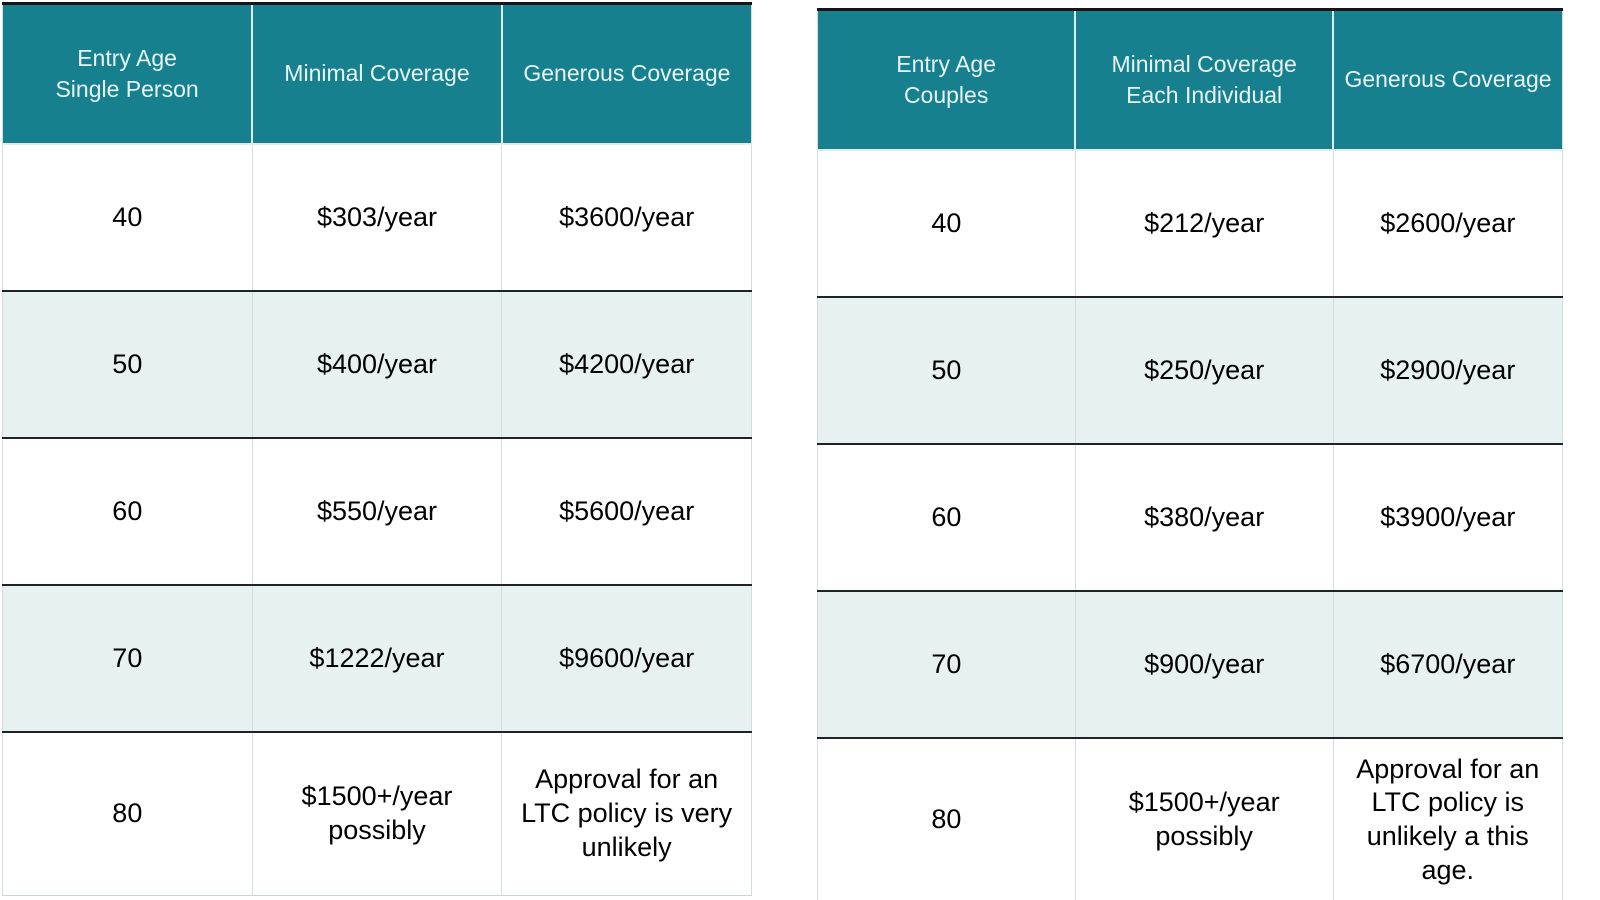 The height and width of the screenshot is (900, 1600). What do you see at coordinates (1204, 223) in the screenshot?
I see `minimal-cell: $212/year` at bounding box center [1204, 223].